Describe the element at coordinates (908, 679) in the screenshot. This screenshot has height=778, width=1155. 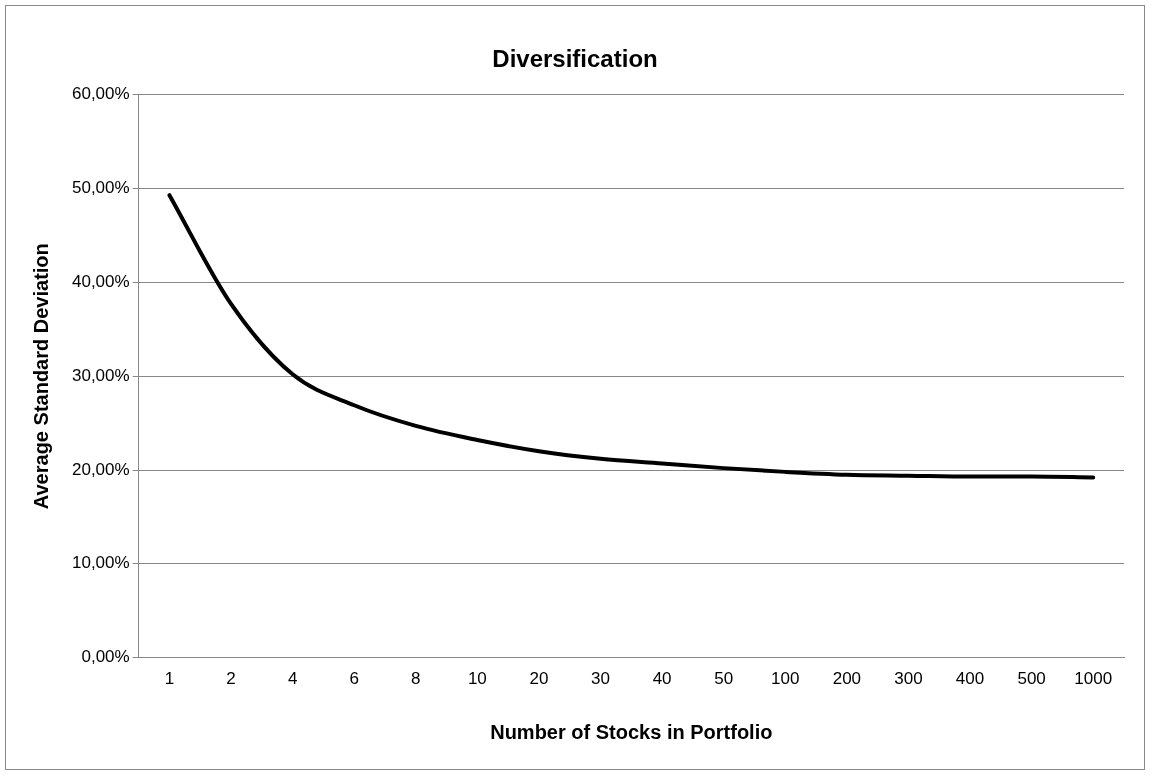
I see `x-tick-label: 300` at that location.